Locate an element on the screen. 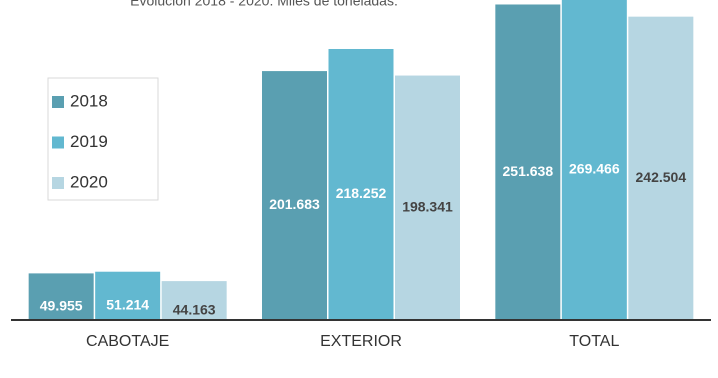  value-label: 198.341 is located at coordinates (427, 206).